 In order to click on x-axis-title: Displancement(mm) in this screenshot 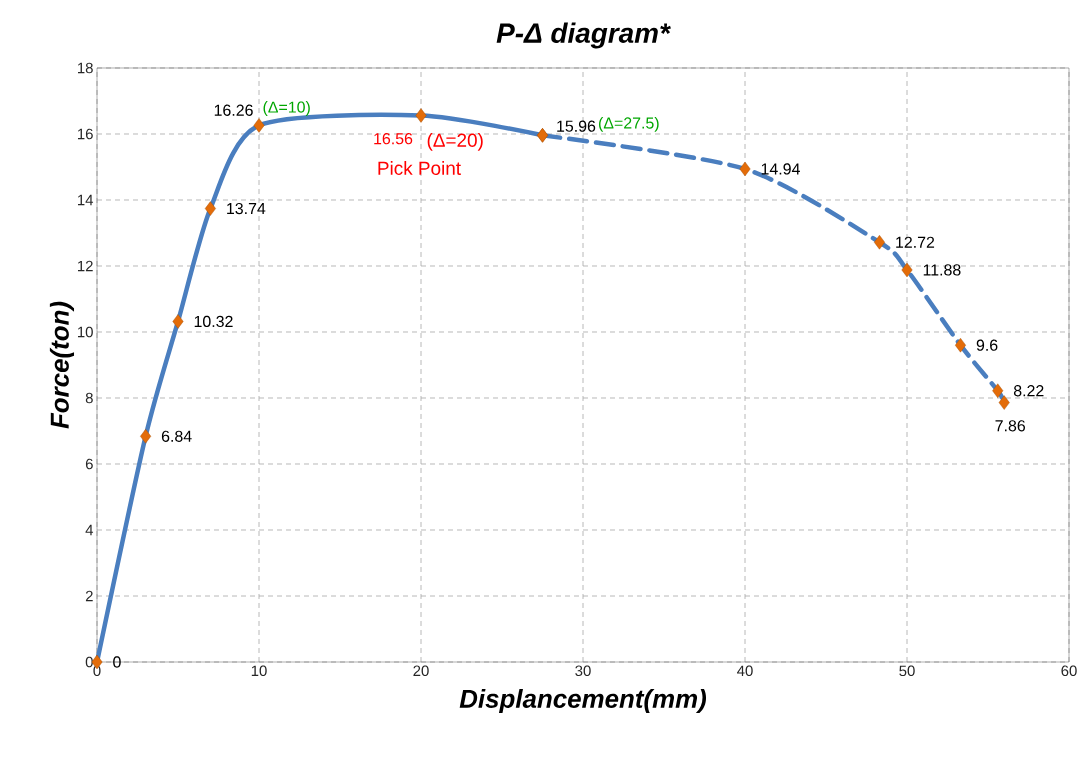, I will do `click(583, 701)`.